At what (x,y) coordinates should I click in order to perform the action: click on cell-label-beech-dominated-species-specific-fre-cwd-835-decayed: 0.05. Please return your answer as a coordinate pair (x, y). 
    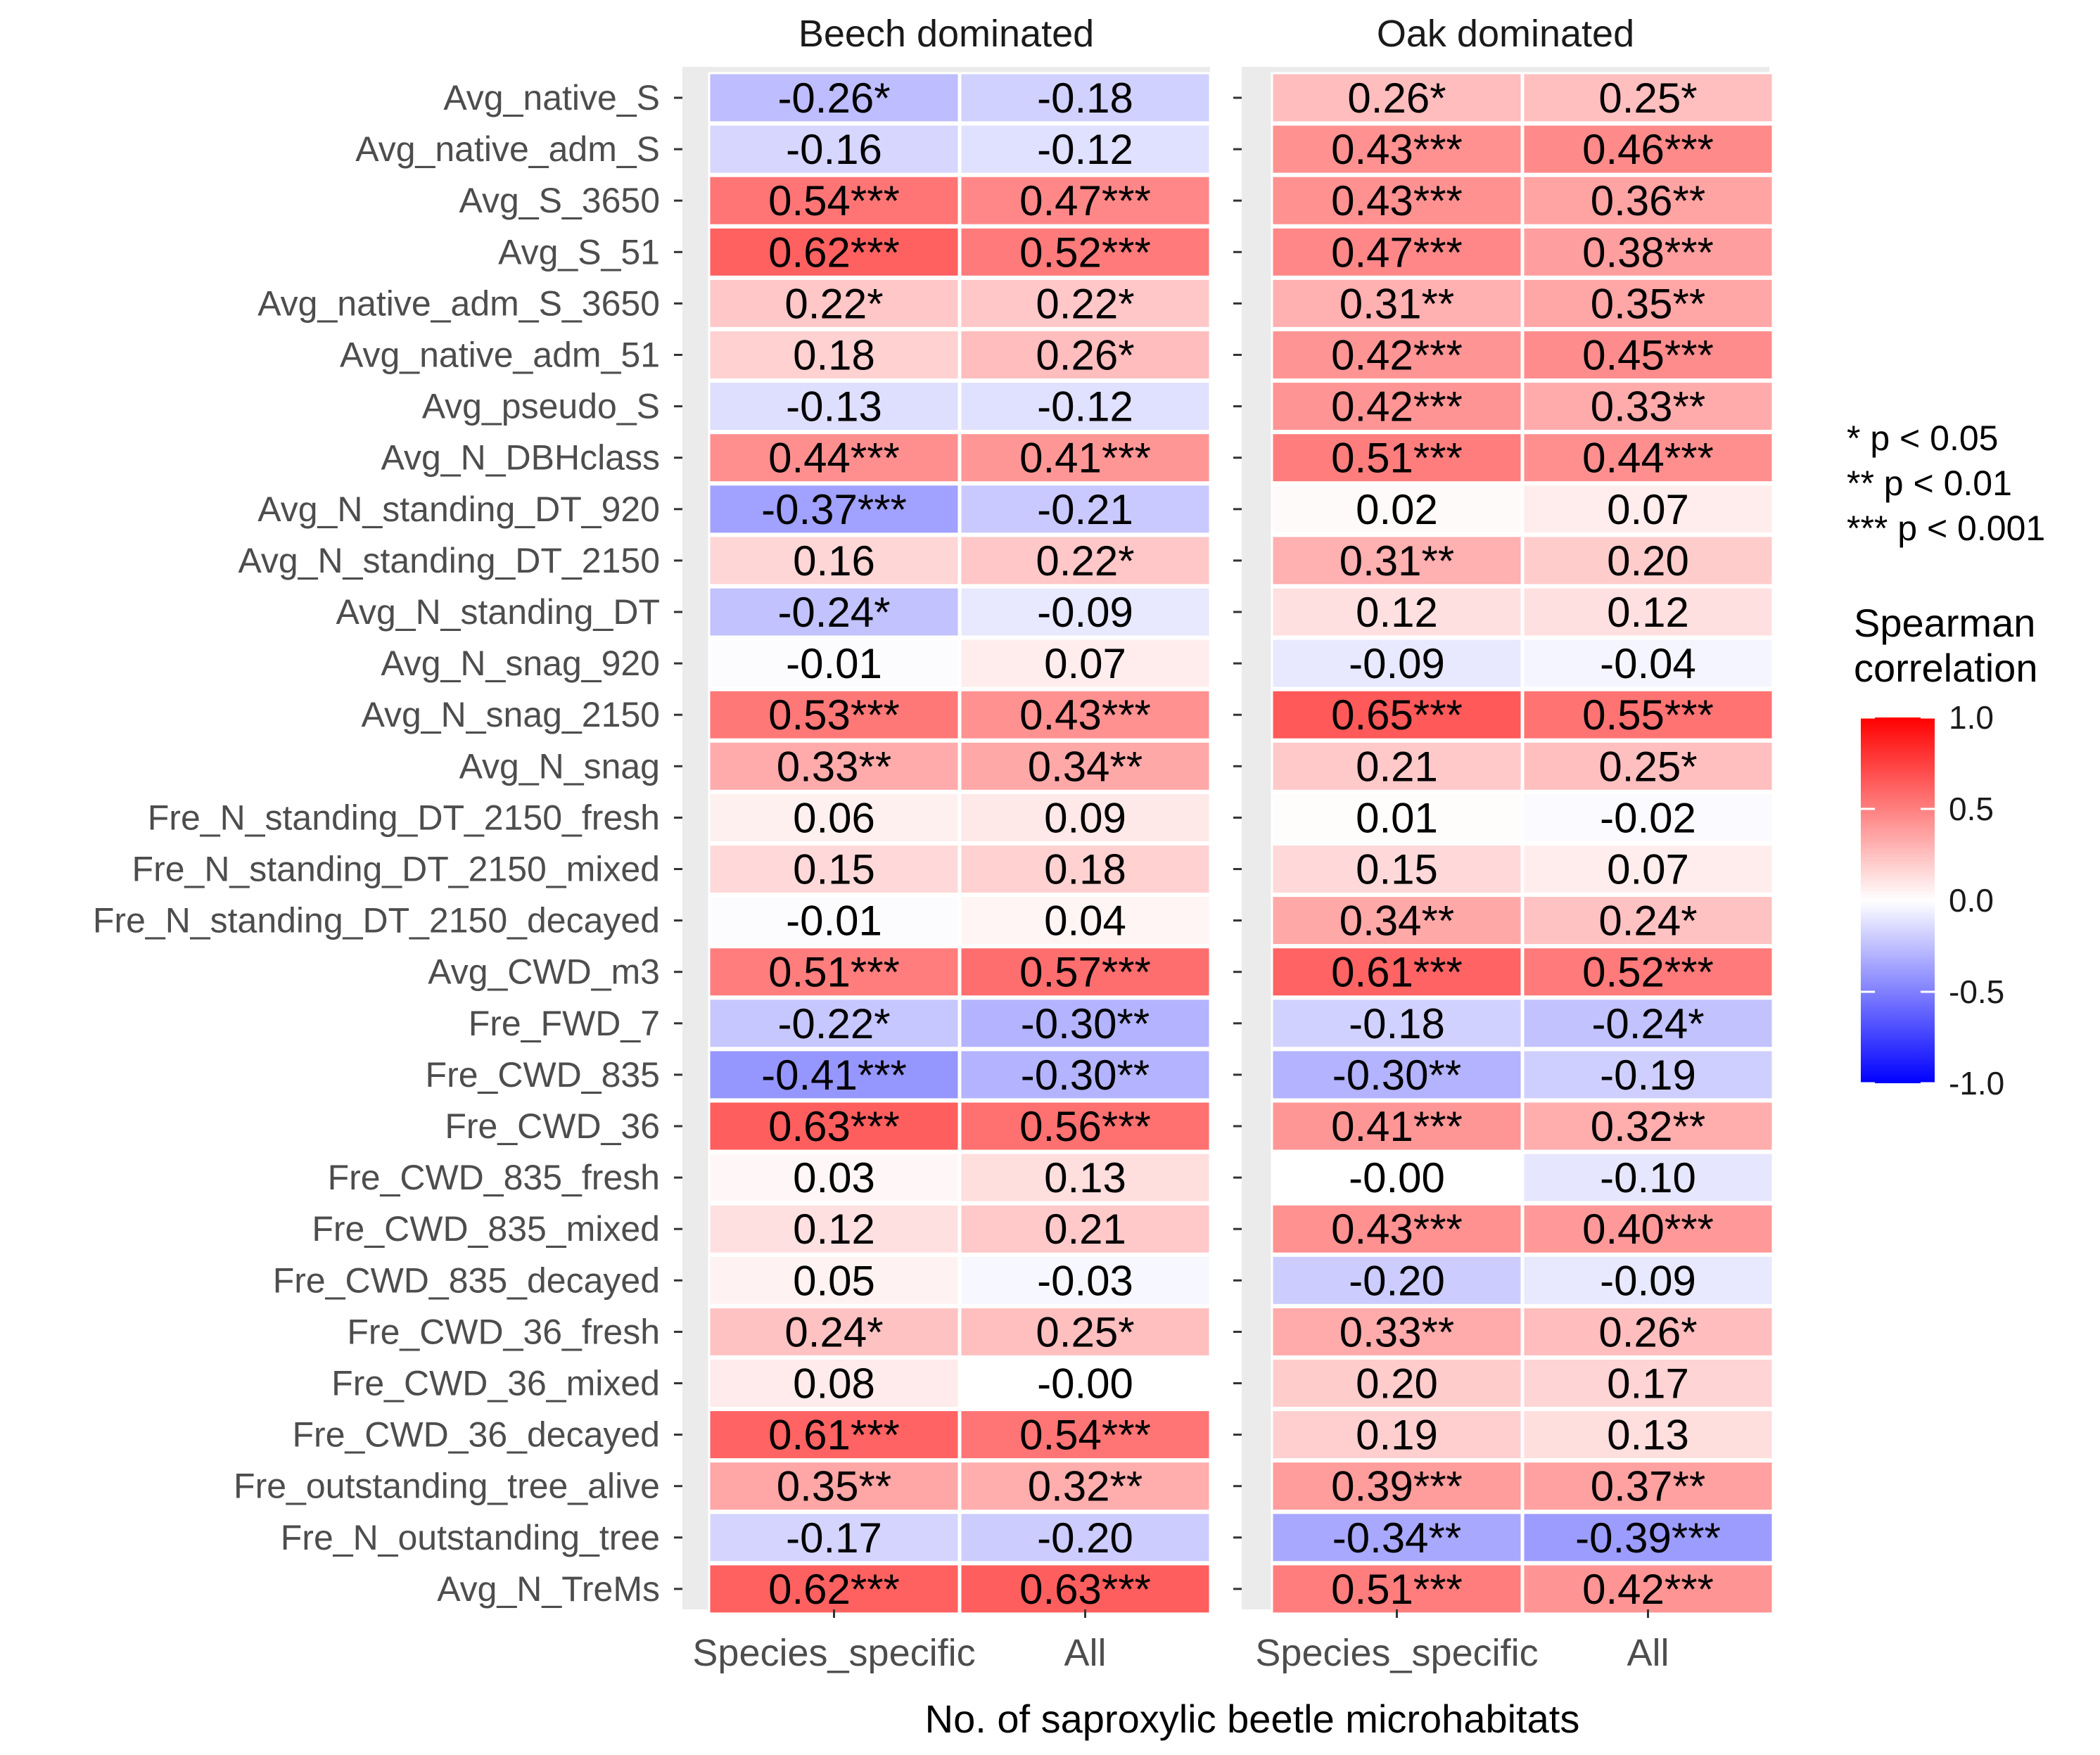
    Looking at the image, I should click on (834, 1280).